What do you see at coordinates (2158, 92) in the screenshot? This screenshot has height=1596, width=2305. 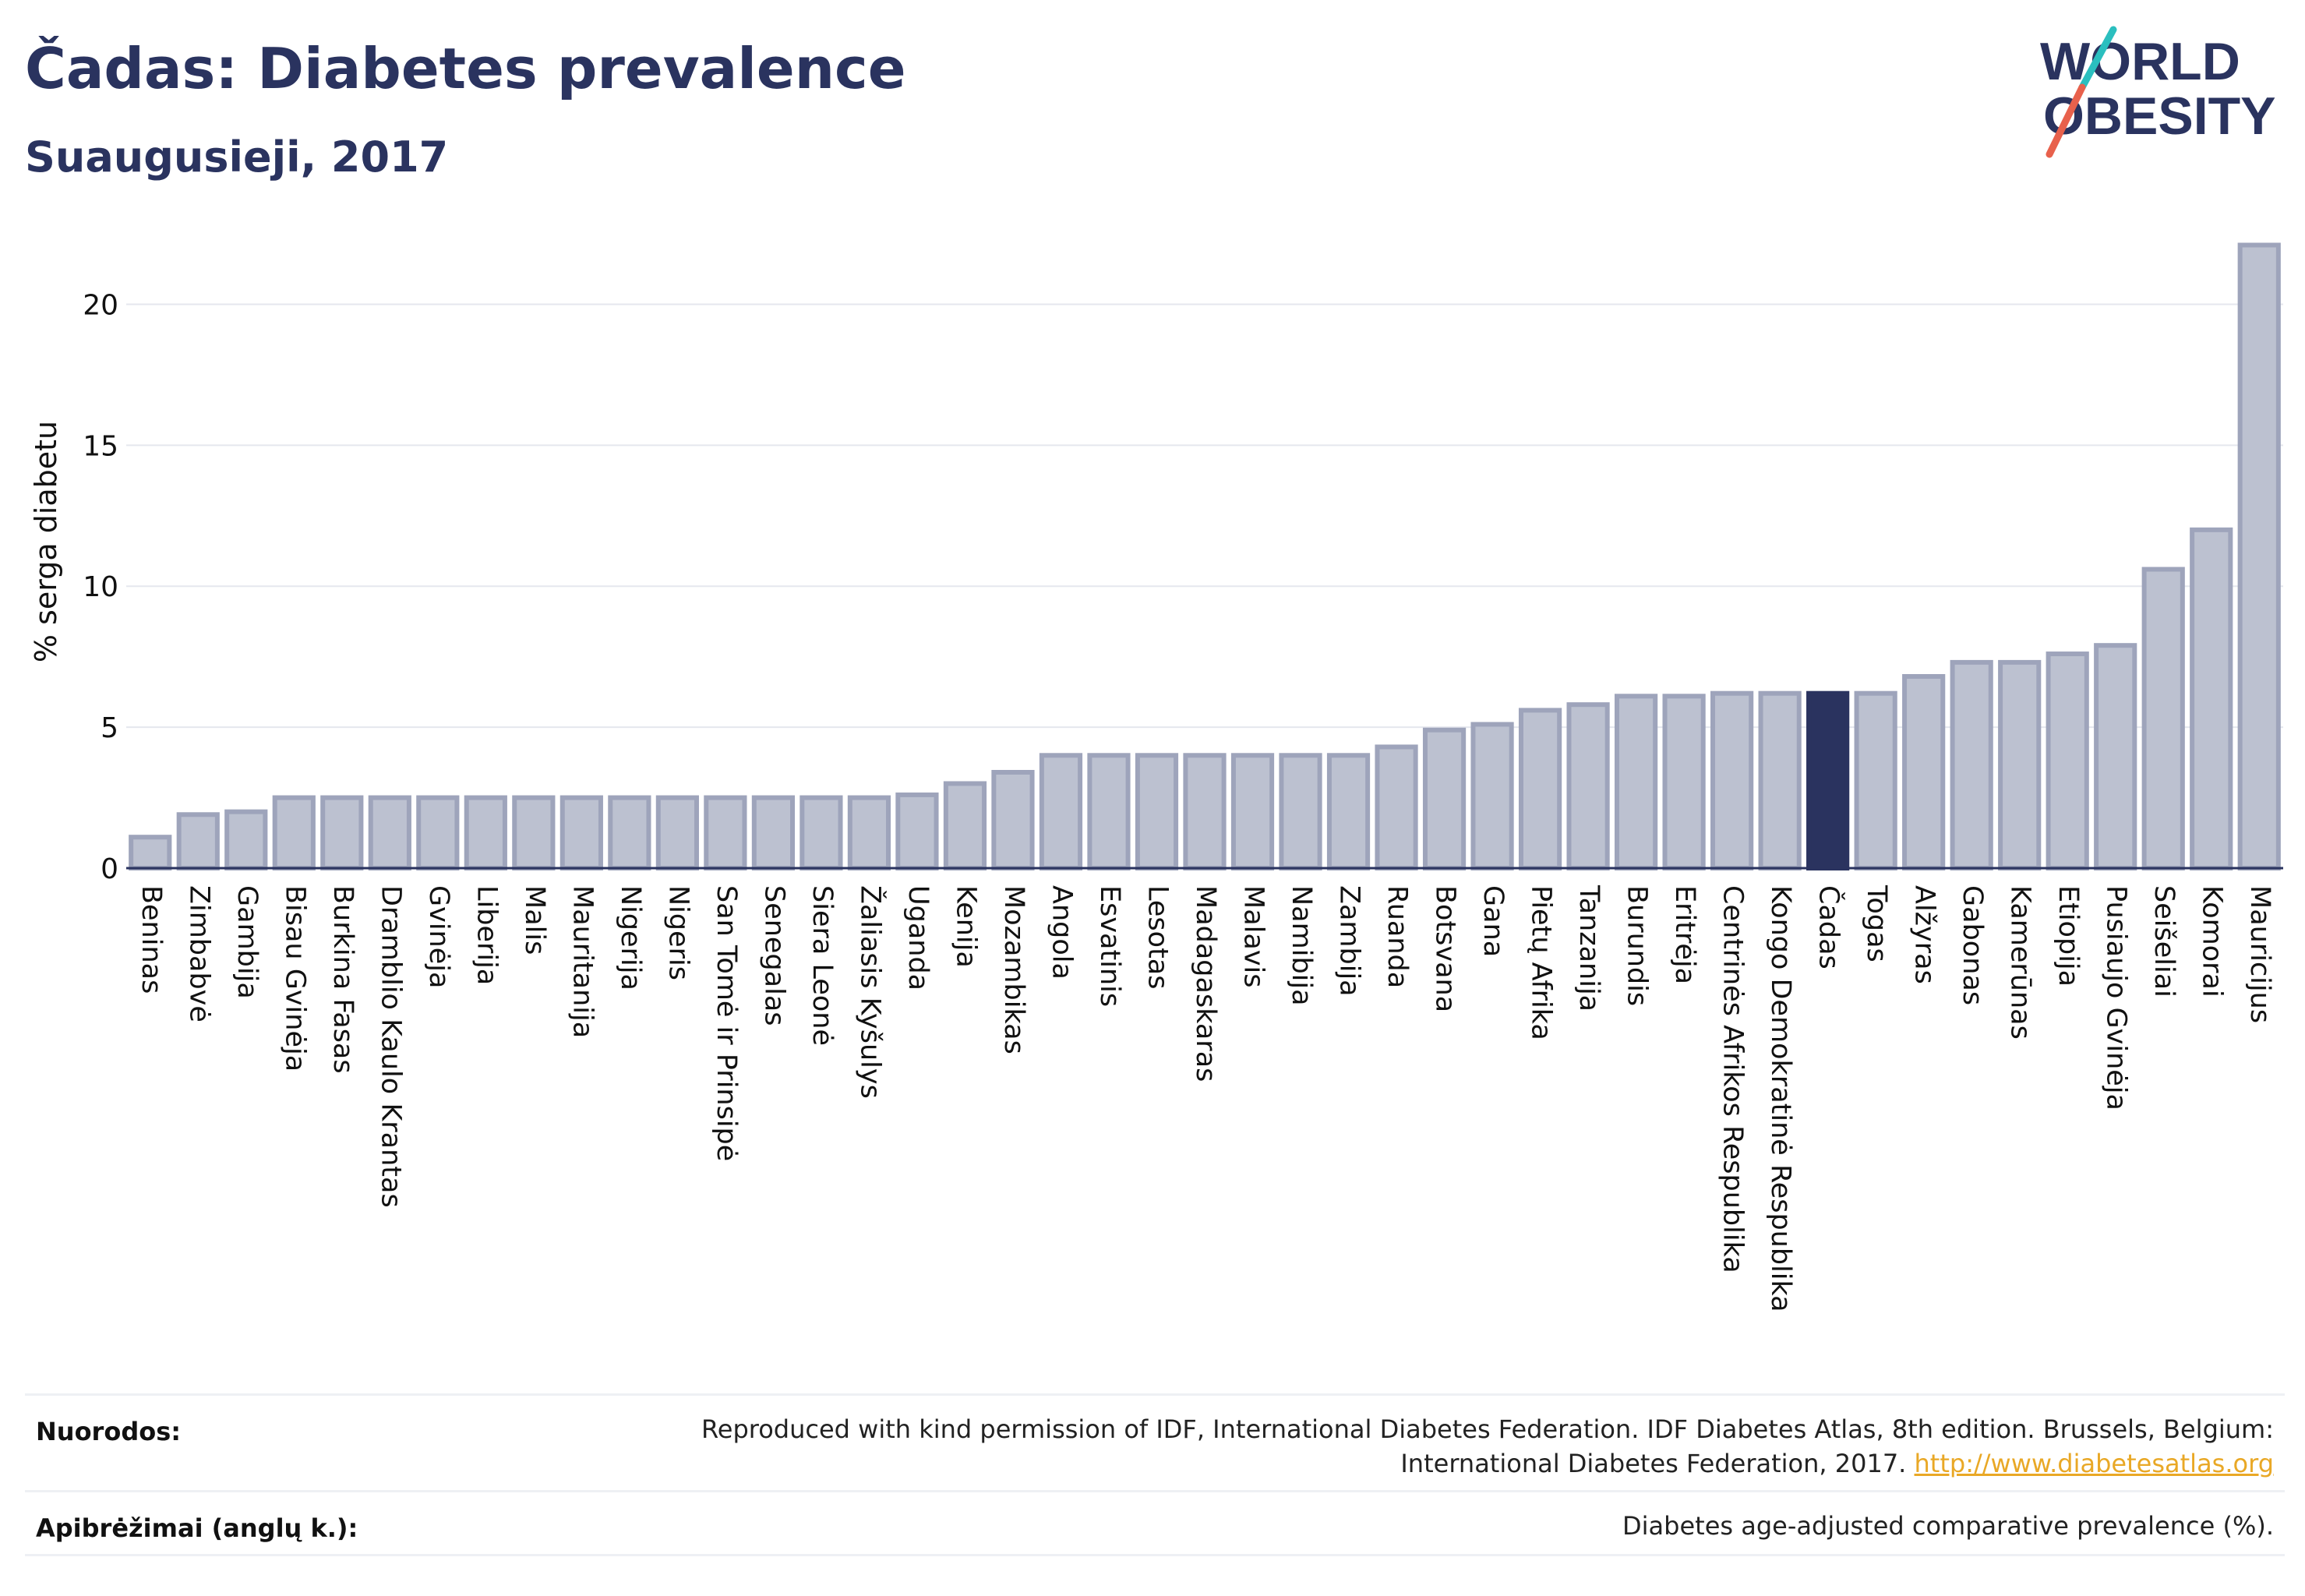 I see `world-obesity-logo: WORLD OBESITY` at bounding box center [2158, 92].